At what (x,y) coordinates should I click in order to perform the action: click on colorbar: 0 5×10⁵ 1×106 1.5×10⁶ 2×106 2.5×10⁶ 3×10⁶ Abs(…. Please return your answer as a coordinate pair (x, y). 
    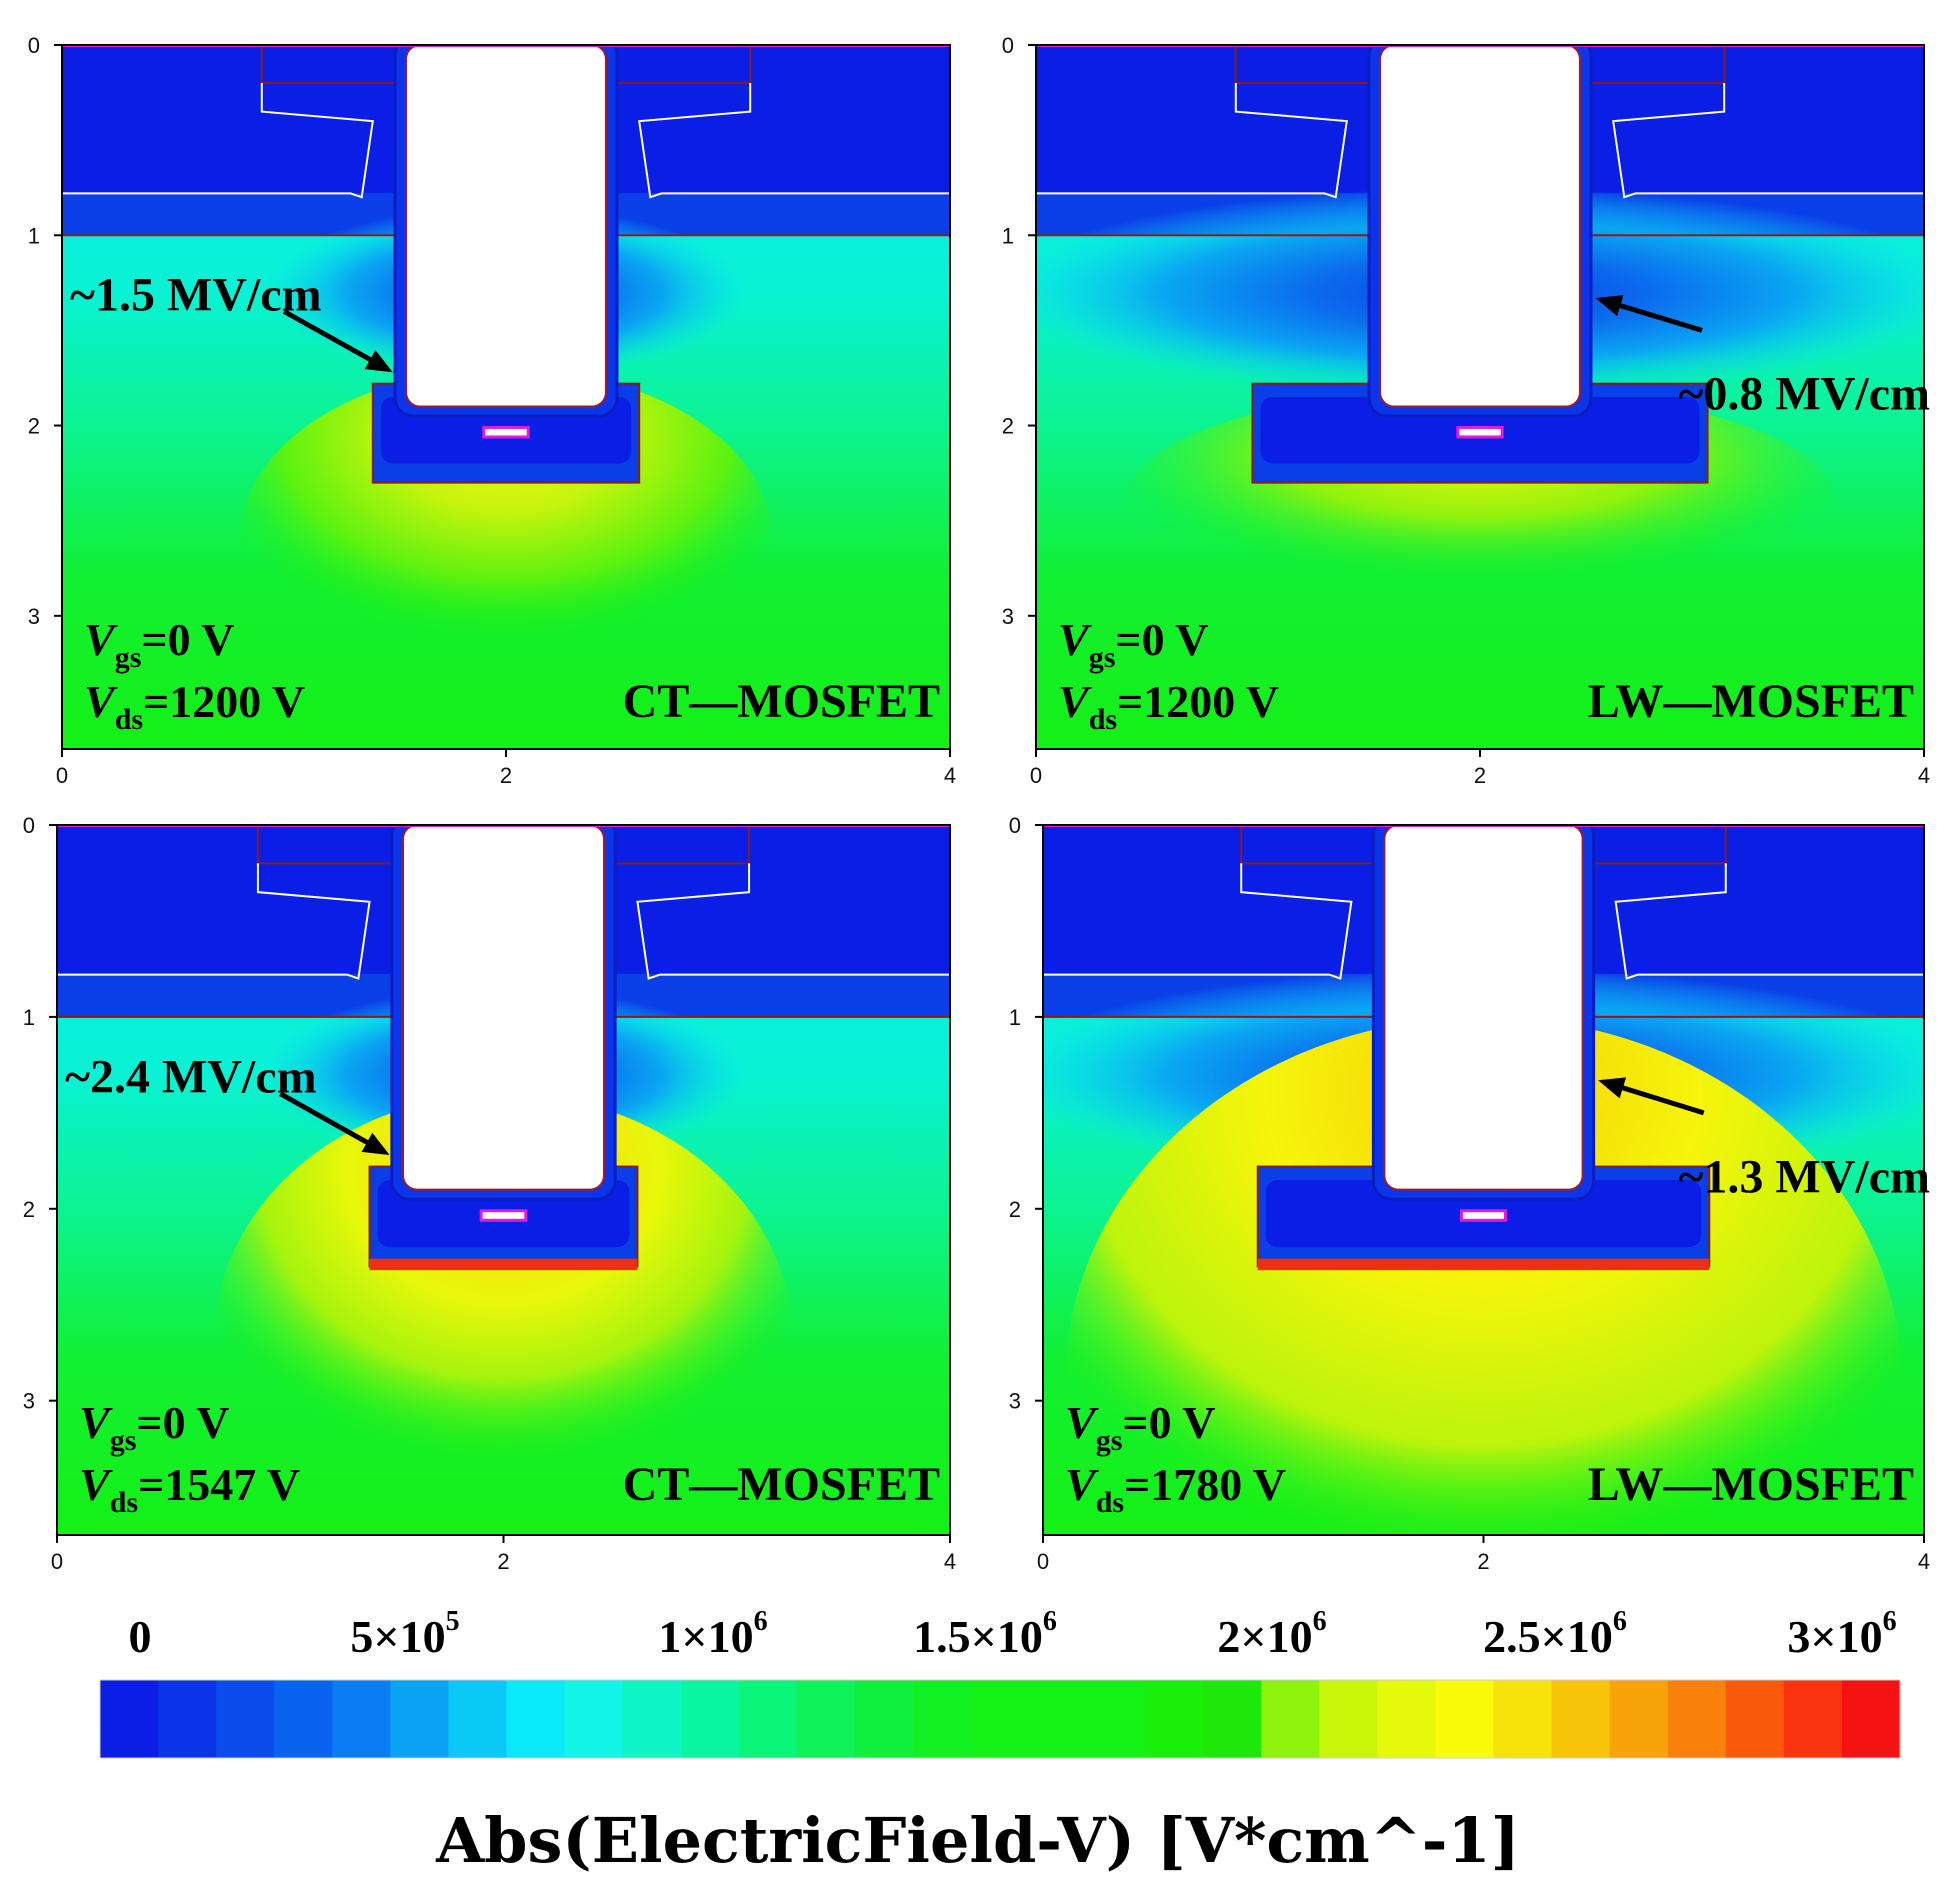
    Looking at the image, I should click on (1000, 1741).